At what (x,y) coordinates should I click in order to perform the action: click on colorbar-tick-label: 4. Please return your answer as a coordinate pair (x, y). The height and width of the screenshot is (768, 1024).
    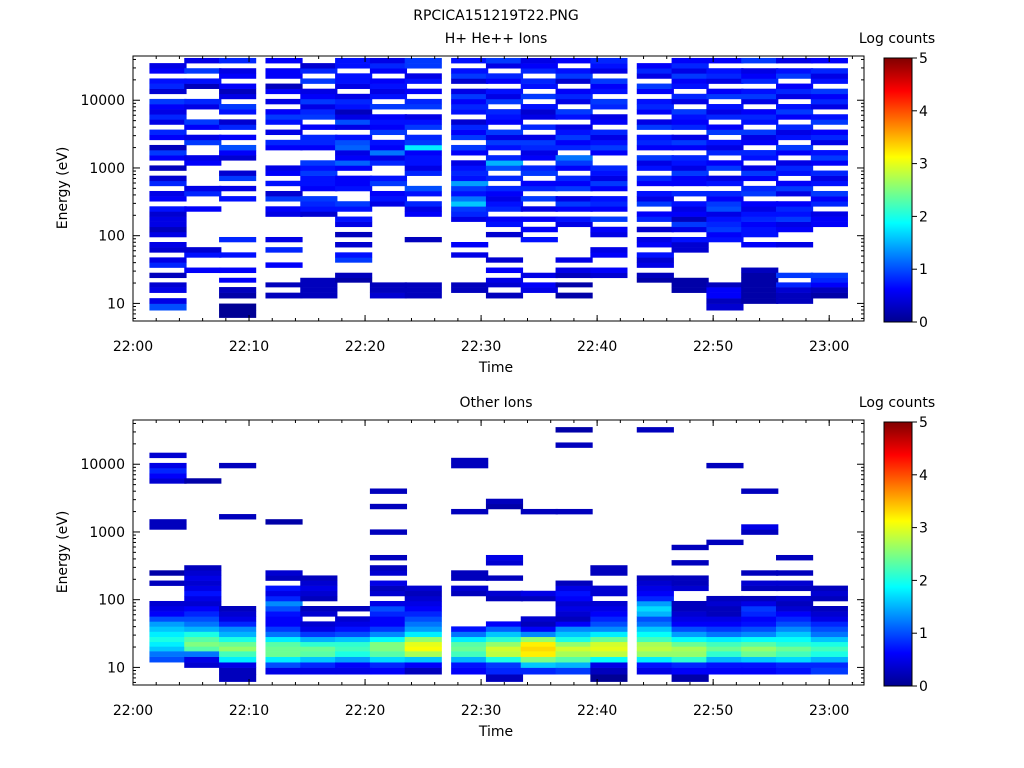
    Looking at the image, I should click on (923, 476).